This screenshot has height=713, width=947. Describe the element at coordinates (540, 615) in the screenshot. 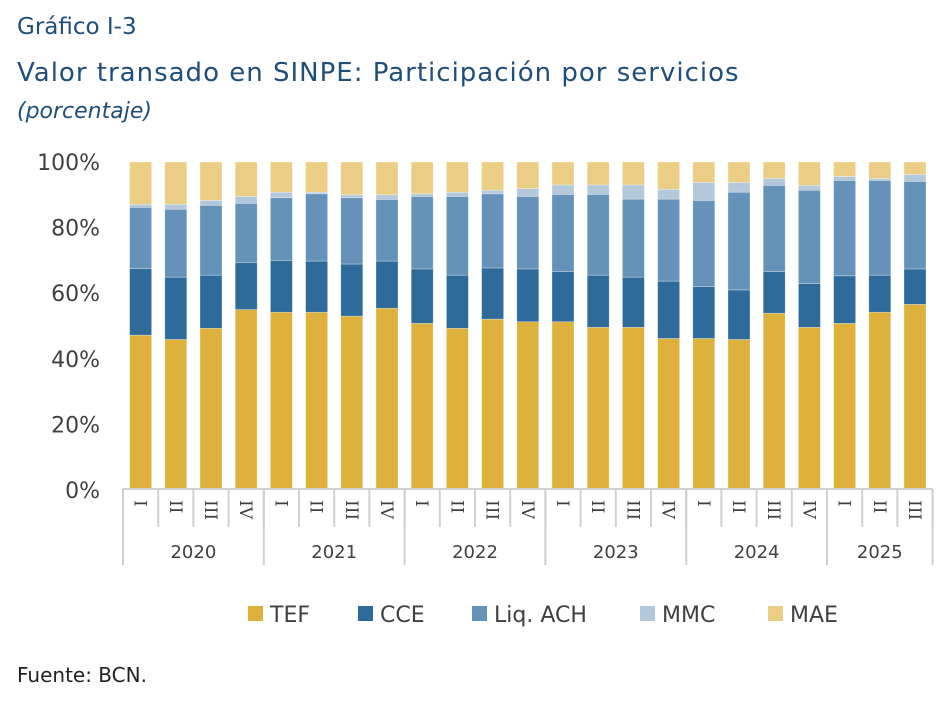

I see `legend-label: Liq. ACH` at that location.